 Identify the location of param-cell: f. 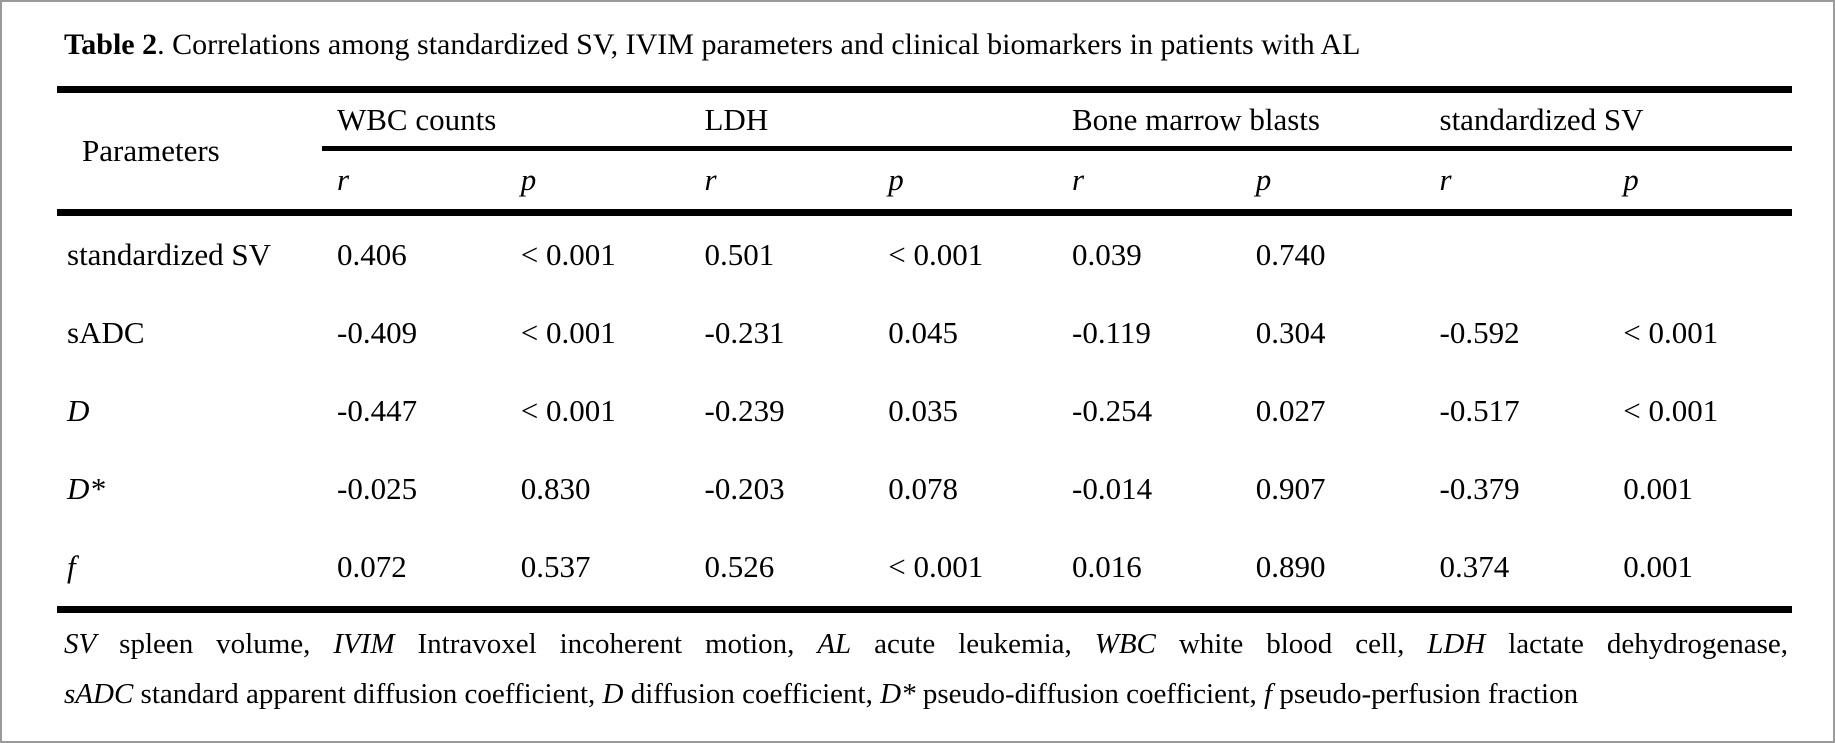
(71, 566).